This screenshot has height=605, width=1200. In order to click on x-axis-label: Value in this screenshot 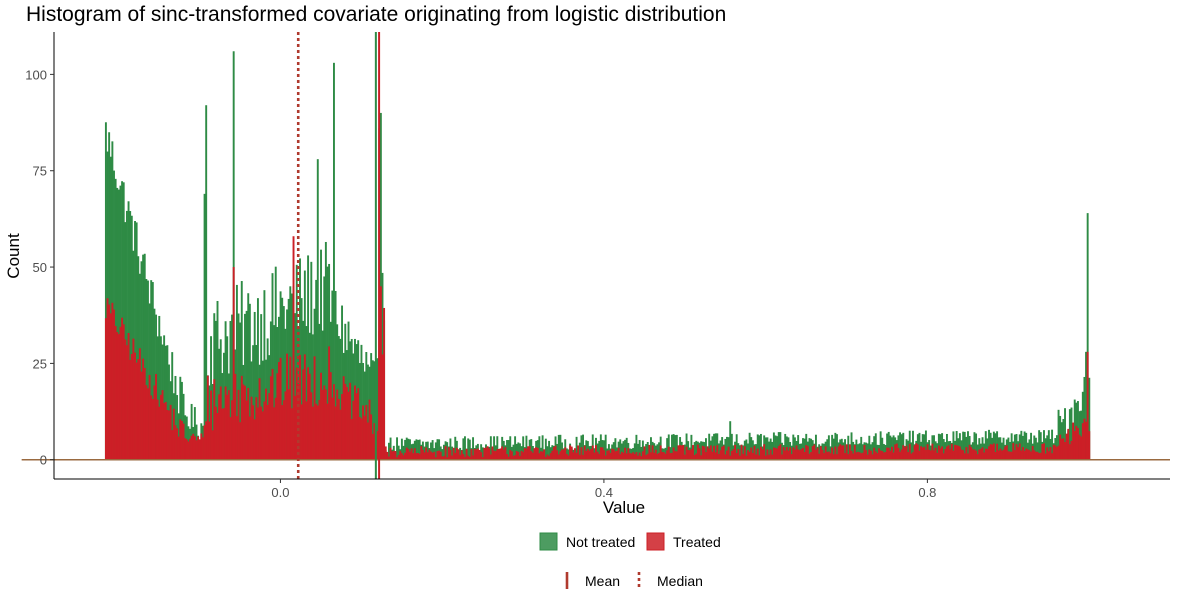, I will do `click(624, 507)`.